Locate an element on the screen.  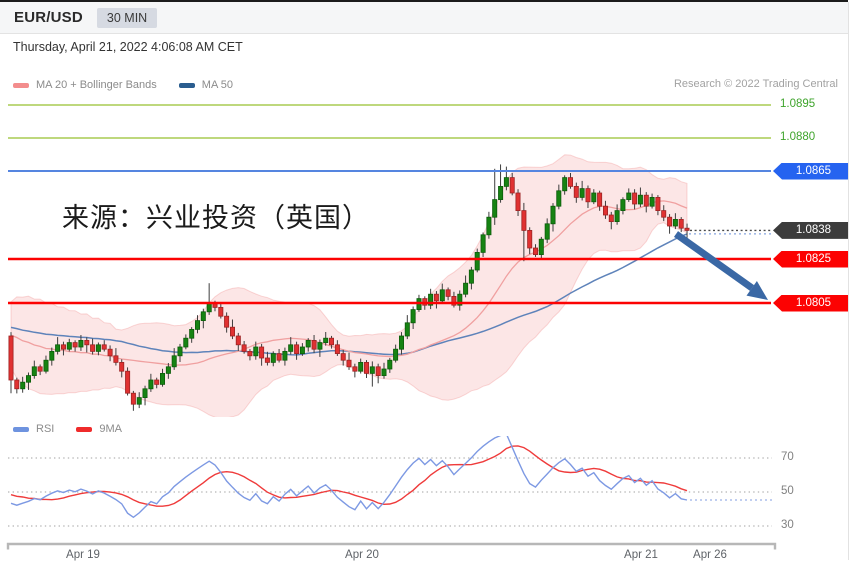
main-chart-legend: MA 20 + Bollinger Bands MA 50 is located at coordinates (123, 85).